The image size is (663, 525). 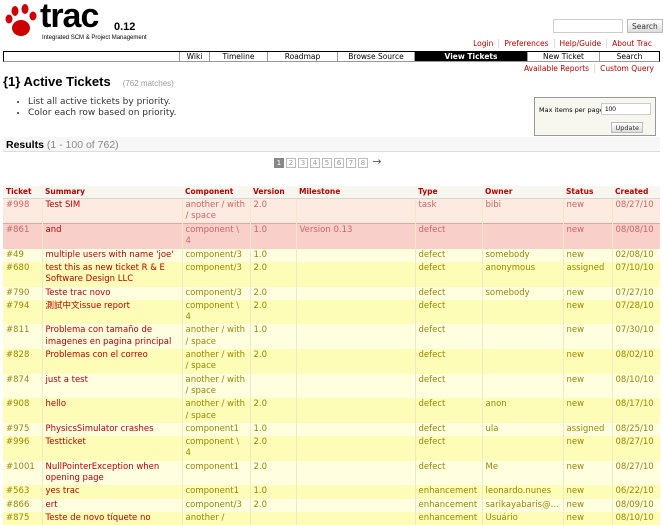 I want to click on cell-component: component1, so click(x=215, y=473).